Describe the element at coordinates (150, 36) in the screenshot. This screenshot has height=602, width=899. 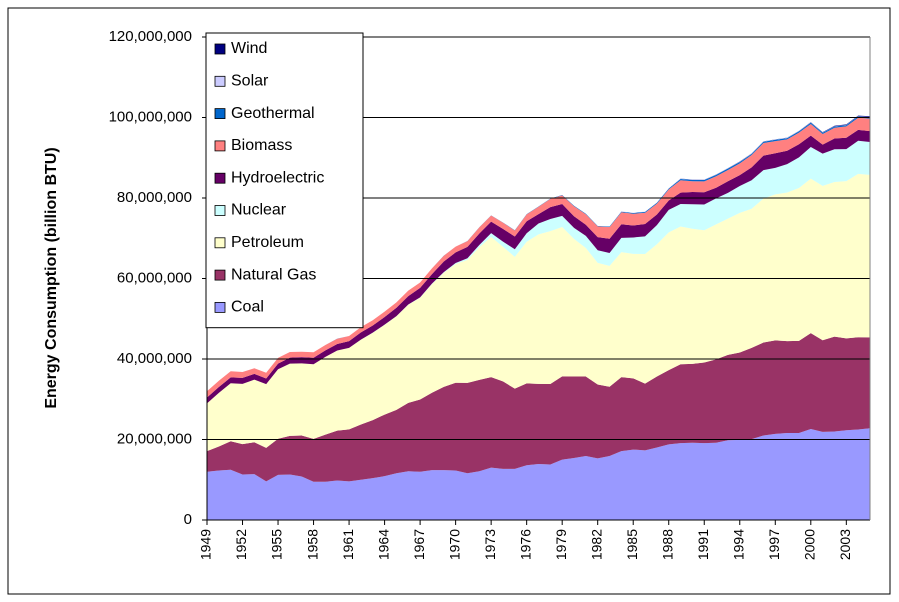
I see `y-tick-label: 120,000,000` at that location.